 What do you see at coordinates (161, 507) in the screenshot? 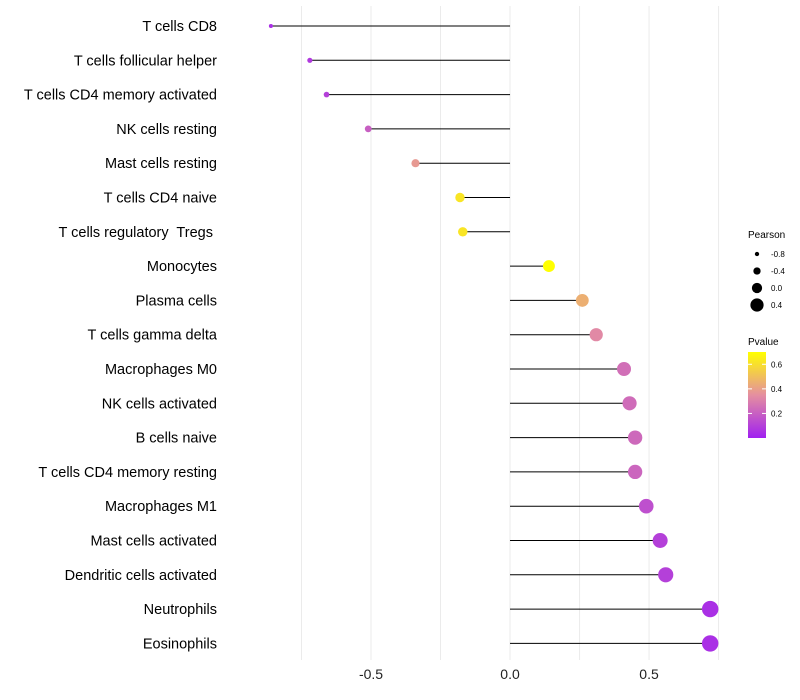
I see `category-label: Macrophages M1` at bounding box center [161, 507].